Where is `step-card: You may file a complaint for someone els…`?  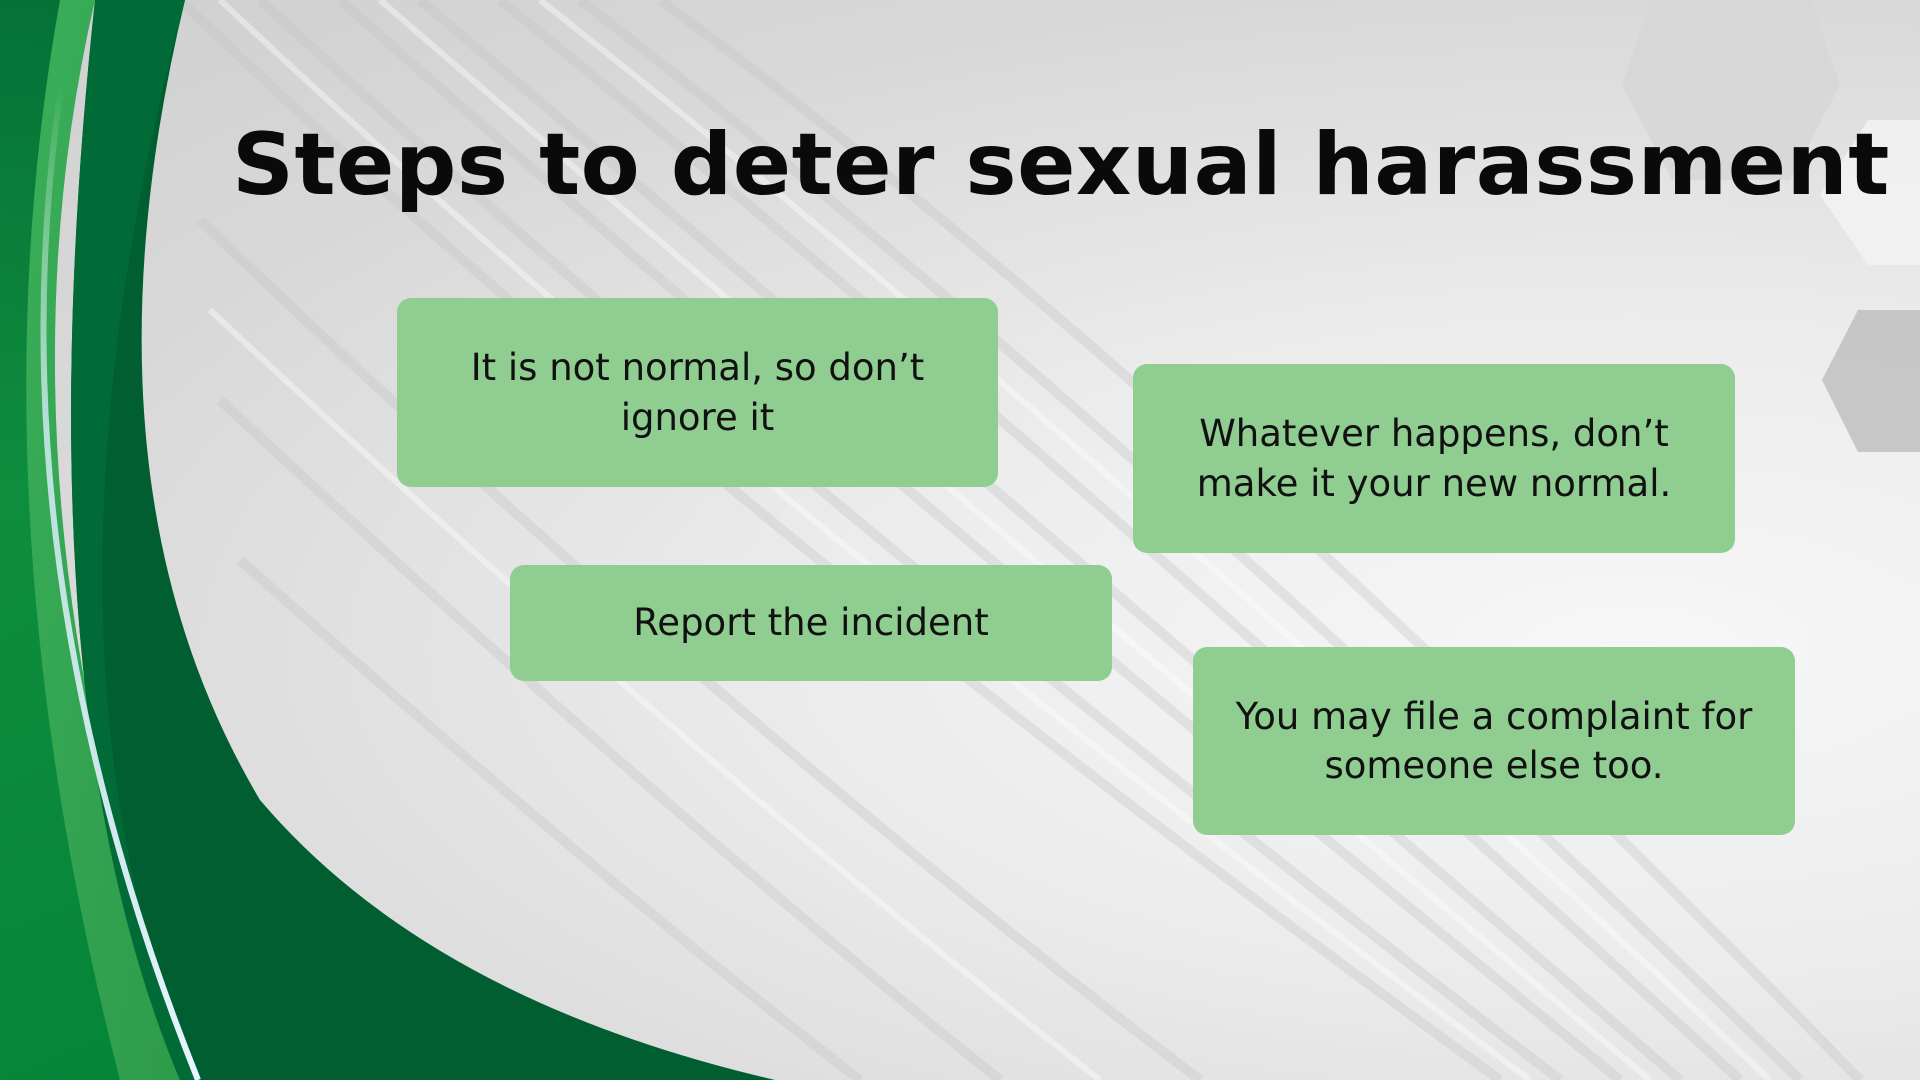
step-card: You may file a complaint for someone els… is located at coordinates (1494, 741).